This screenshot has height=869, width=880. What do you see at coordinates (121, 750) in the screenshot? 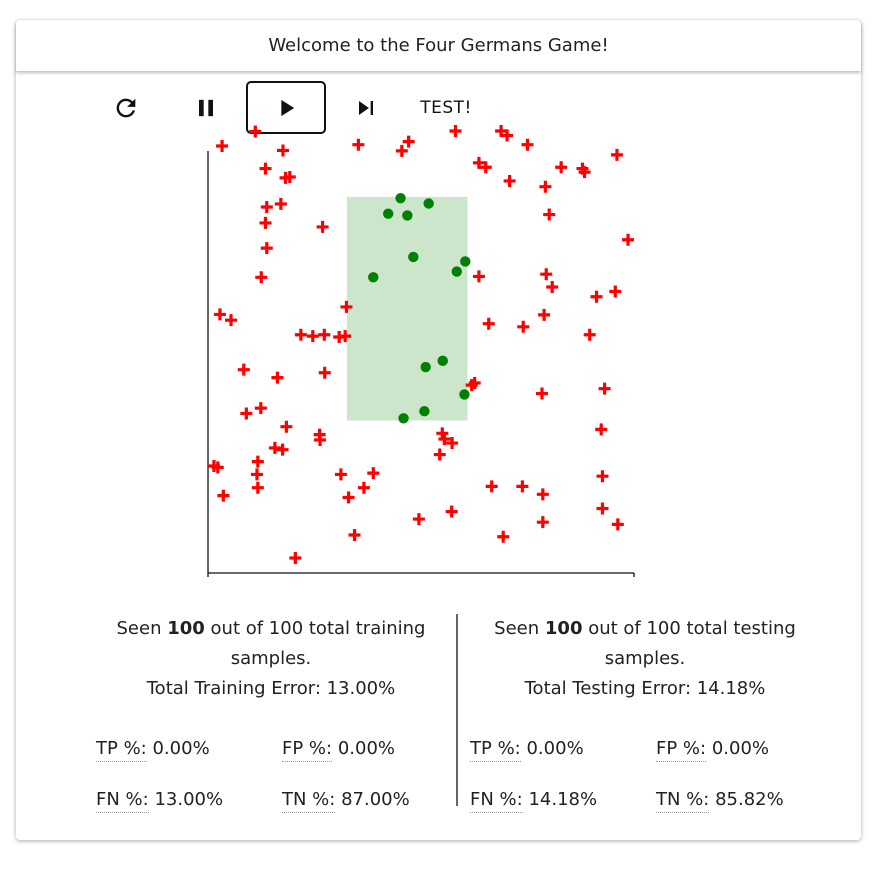
I see `training-tp-label: TP %:` at bounding box center [121, 750].